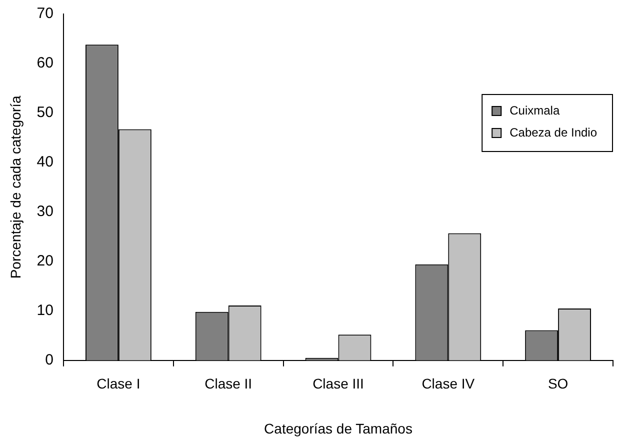 The height and width of the screenshot is (446, 621). I want to click on y-tick-label: 50, so click(45, 113).